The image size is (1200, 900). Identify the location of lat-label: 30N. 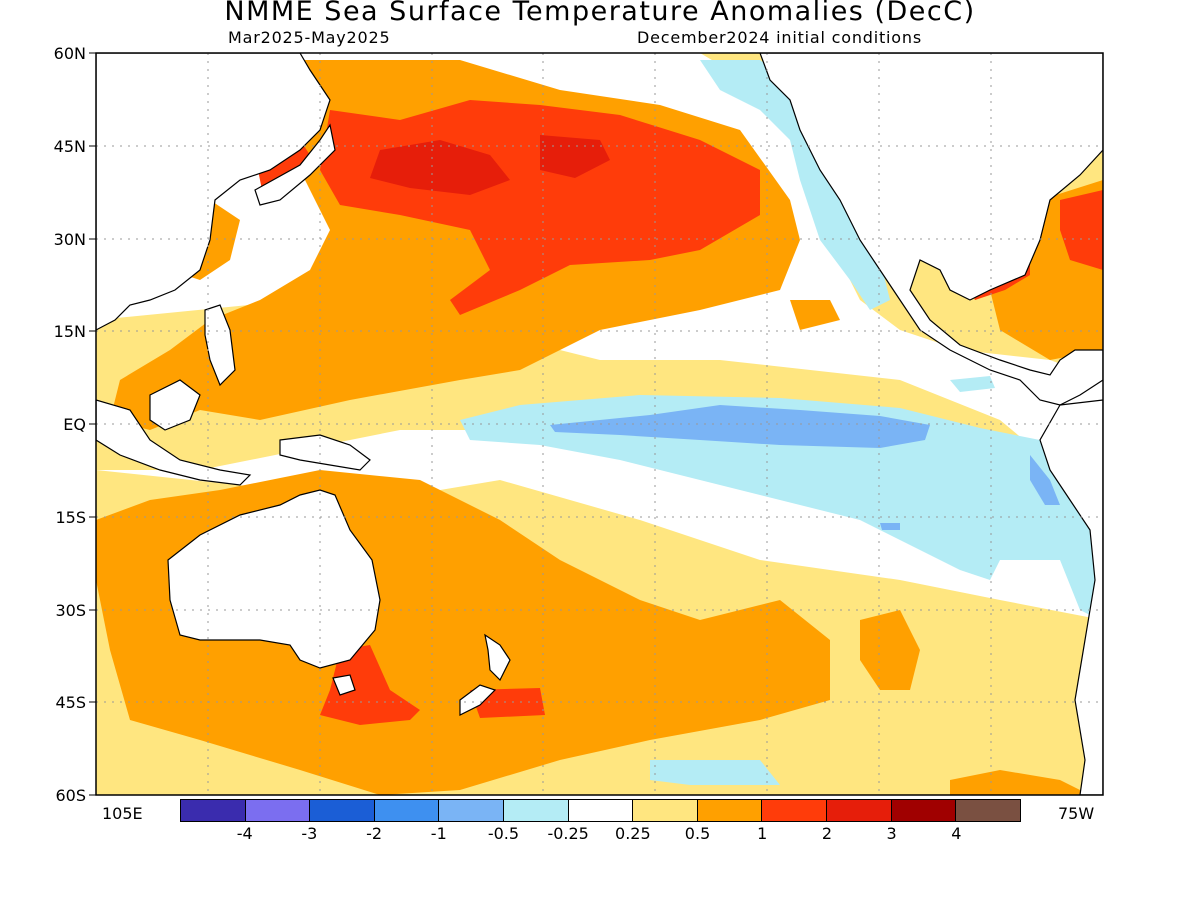
(69, 239).